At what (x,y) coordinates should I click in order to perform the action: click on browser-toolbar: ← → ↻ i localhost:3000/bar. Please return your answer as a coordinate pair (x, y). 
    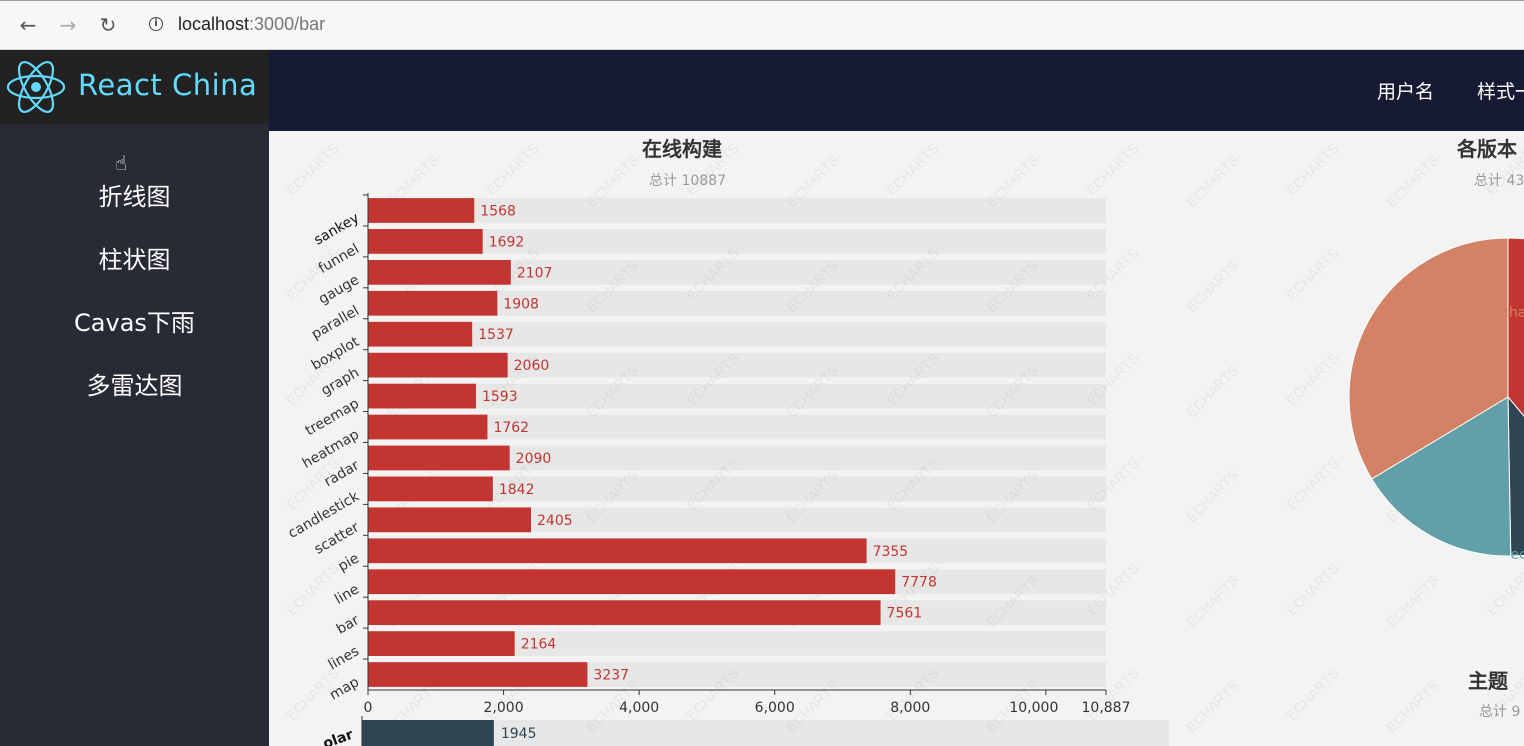
    Looking at the image, I should click on (762, 25).